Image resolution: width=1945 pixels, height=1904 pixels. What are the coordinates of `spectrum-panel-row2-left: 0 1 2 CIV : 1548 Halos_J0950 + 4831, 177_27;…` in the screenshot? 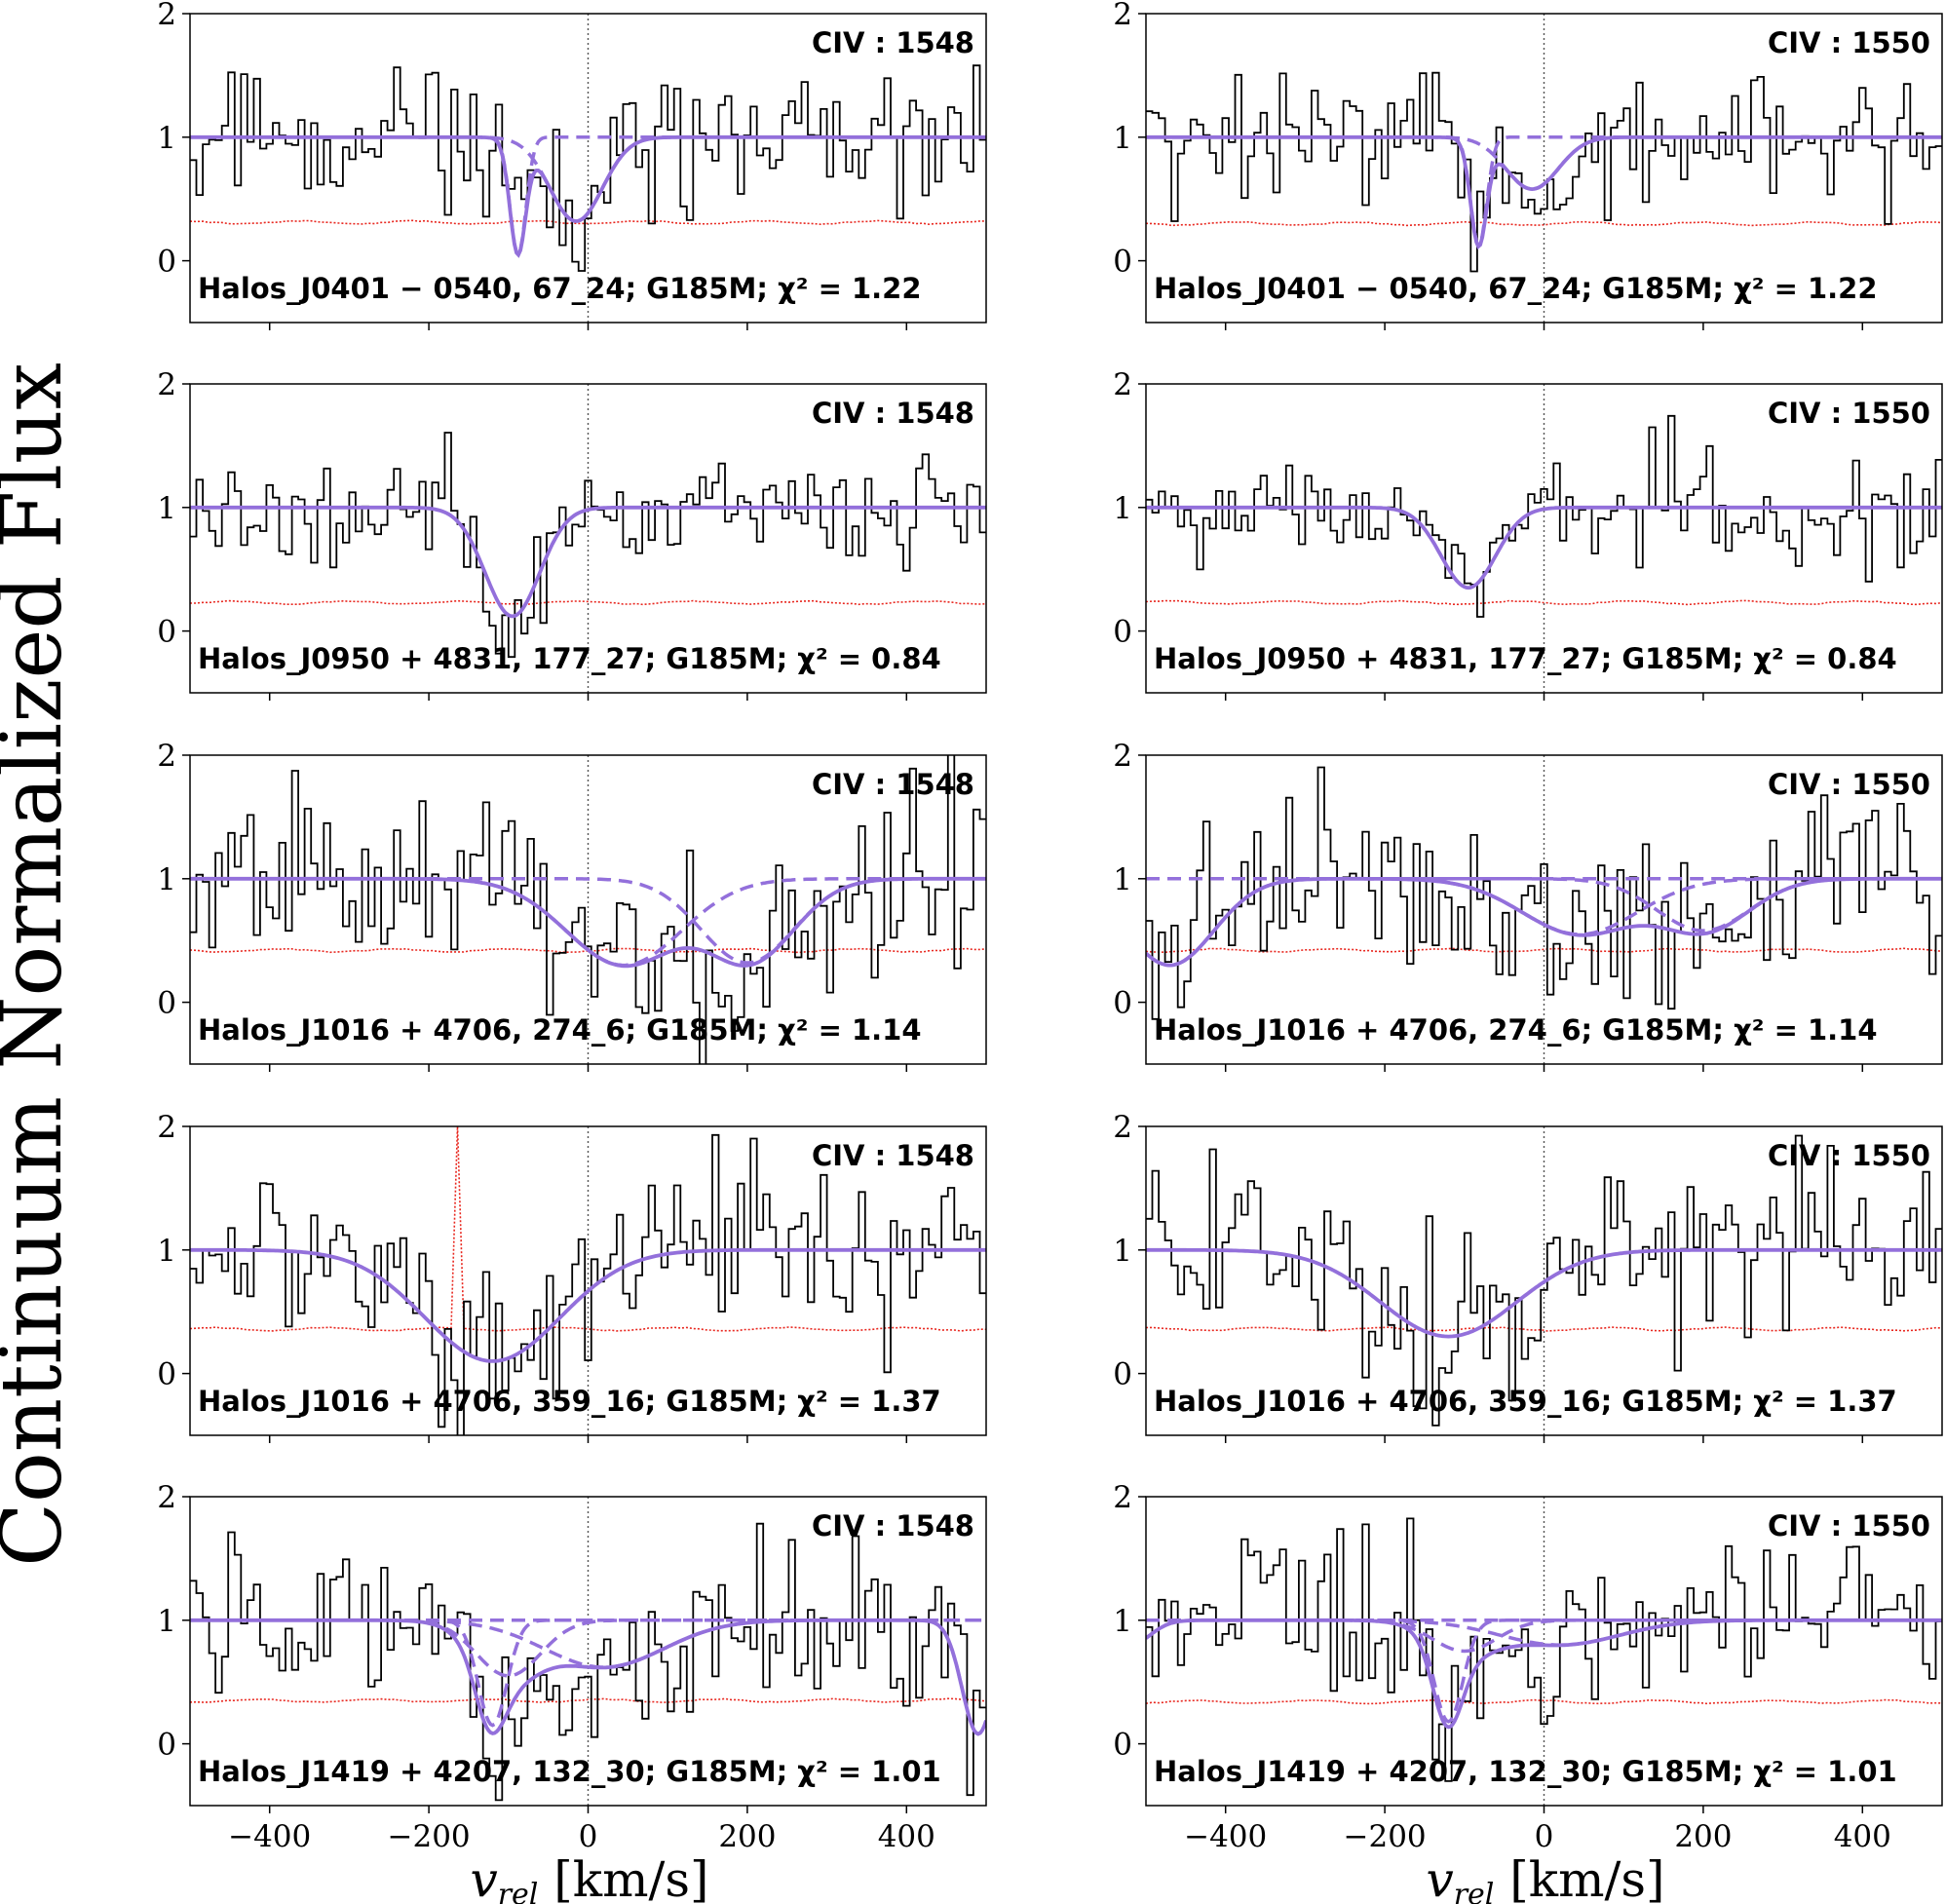 It's located at (572, 534).